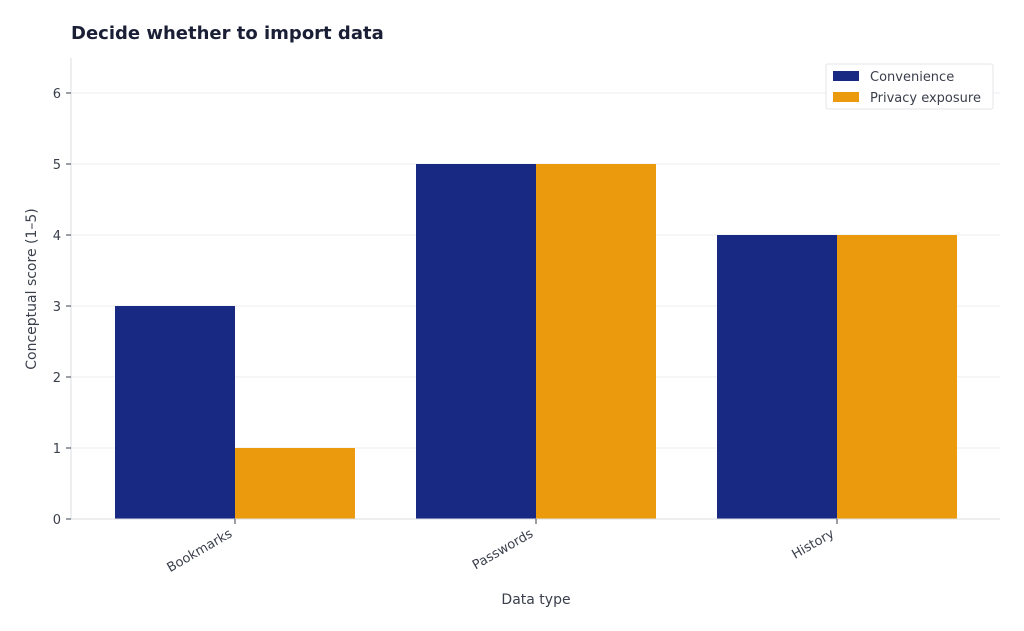 Image resolution: width=1024 pixels, height=631 pixels. I want to click on bar-privacy-exposure-history, so click(897, 377).